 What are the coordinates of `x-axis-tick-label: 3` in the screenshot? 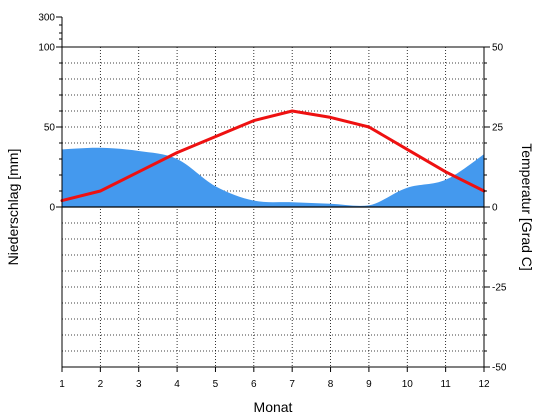 It's located at (139, 384).